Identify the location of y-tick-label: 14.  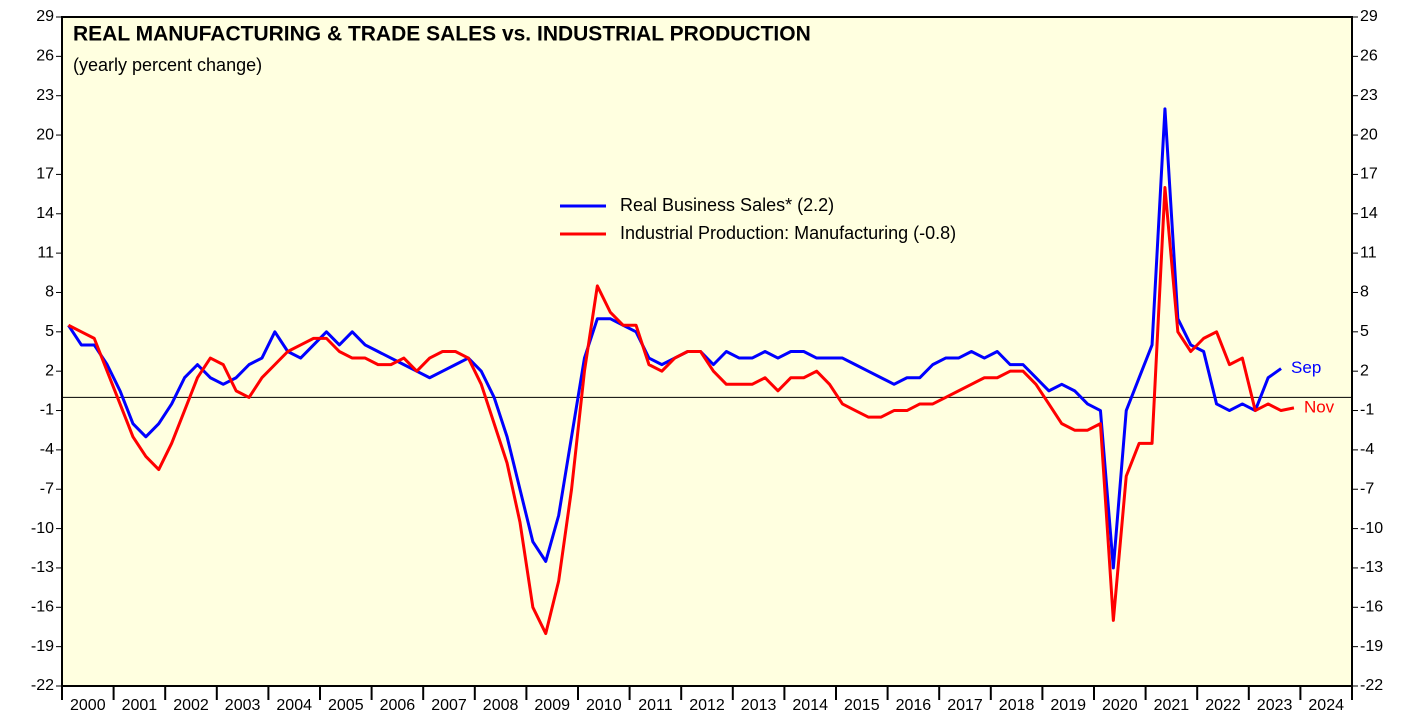
(45, 213).